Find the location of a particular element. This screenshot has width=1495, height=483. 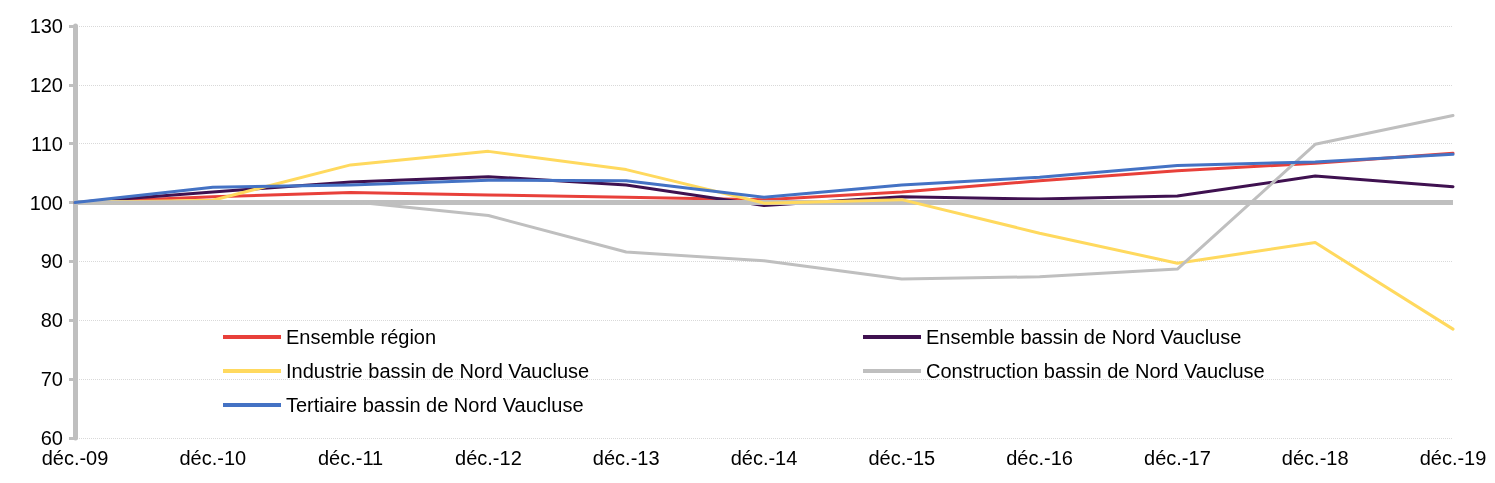

y-tick-label: 110 is located at coordinates (47, 143).